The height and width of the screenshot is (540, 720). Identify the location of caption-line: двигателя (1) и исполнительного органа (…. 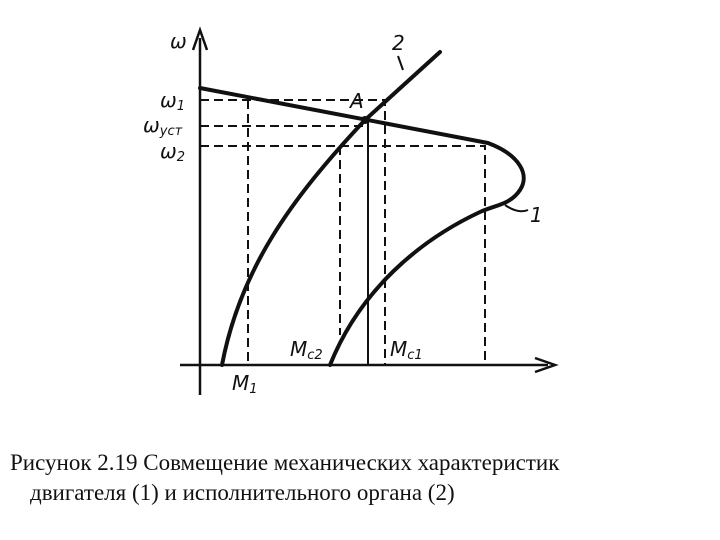
(242, 492).